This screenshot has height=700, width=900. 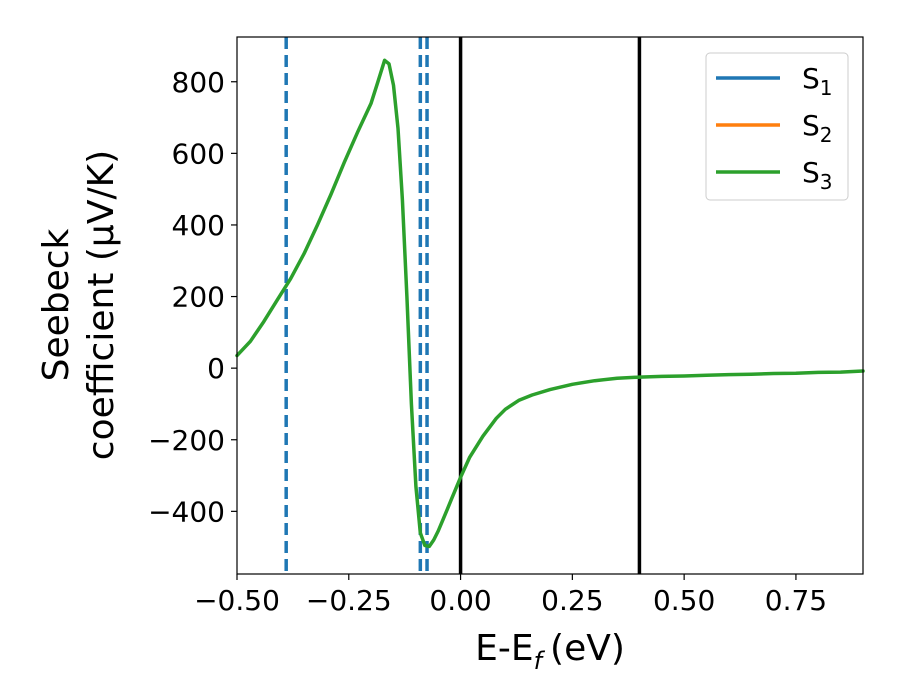 What do you see at coordinates (198, 82) in the screenshot?
I see `y-tick-label: 800` at bounding box center [198, 82].